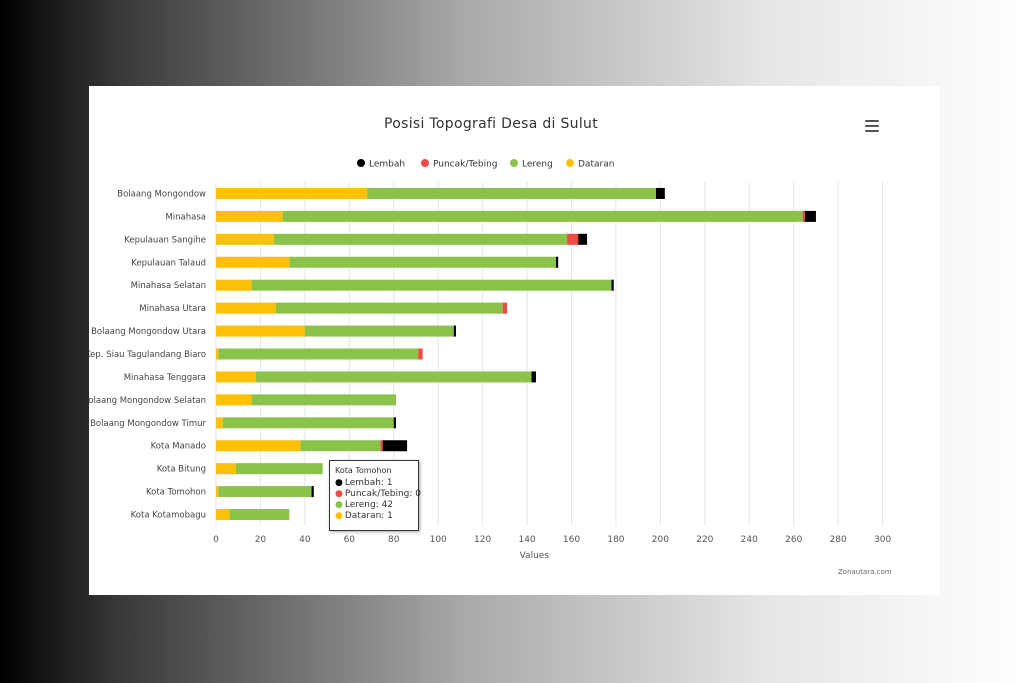  I want to click on y-category-label: Minahasa, so click(185, 217).